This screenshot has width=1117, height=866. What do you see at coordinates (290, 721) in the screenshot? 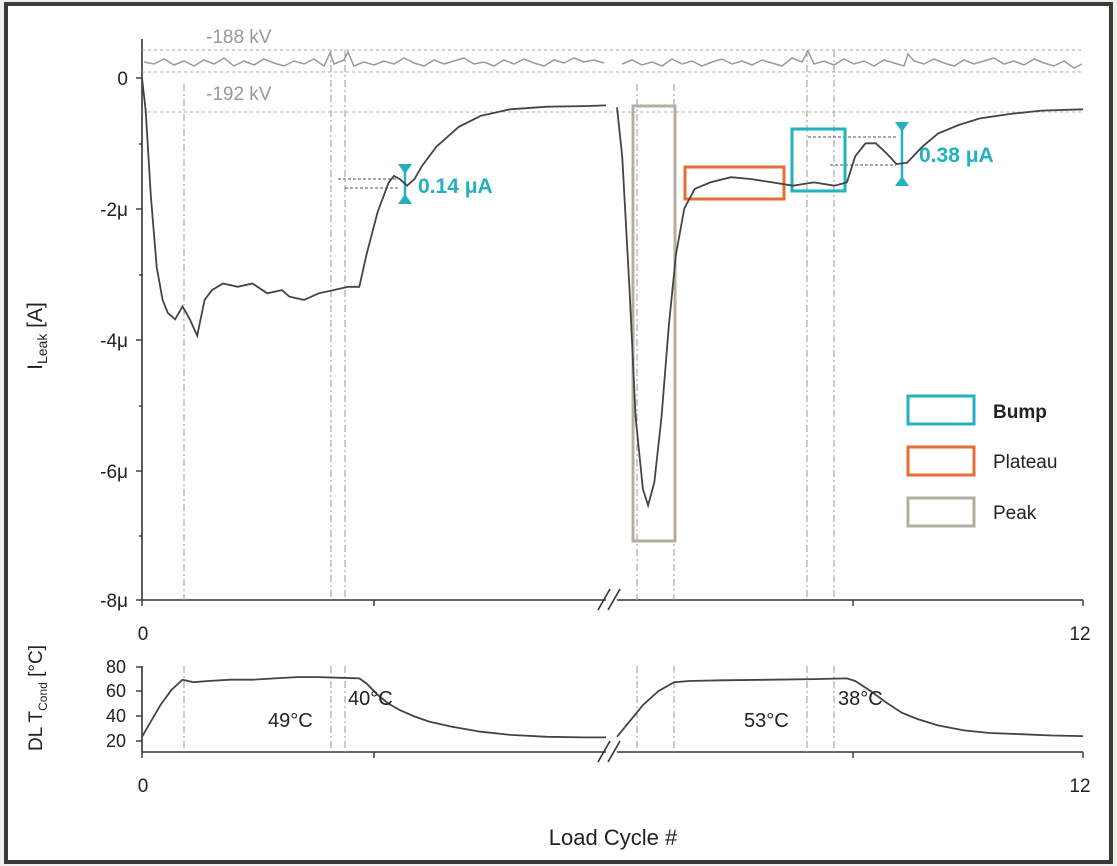
I see `temp-annotation: 49°C` at bounding box center [290, 721].